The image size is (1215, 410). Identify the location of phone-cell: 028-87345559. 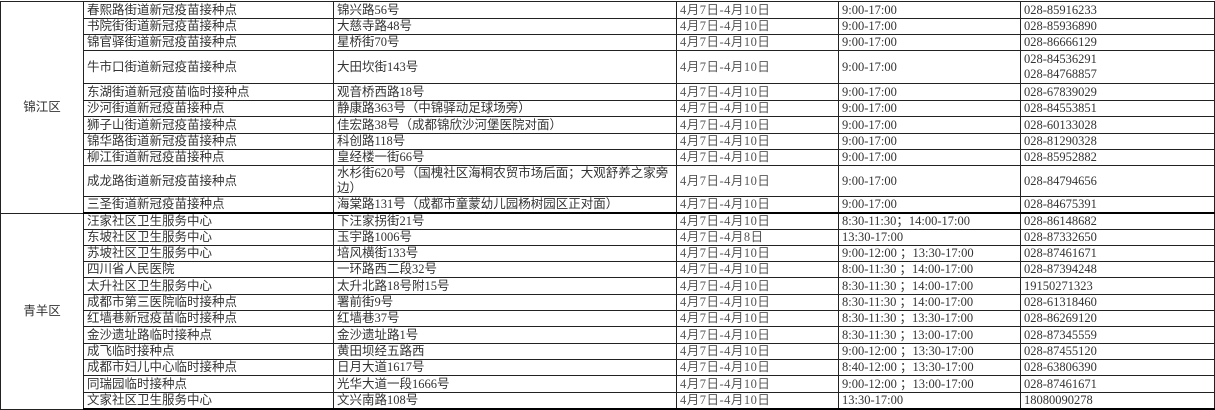
(1117, 335).